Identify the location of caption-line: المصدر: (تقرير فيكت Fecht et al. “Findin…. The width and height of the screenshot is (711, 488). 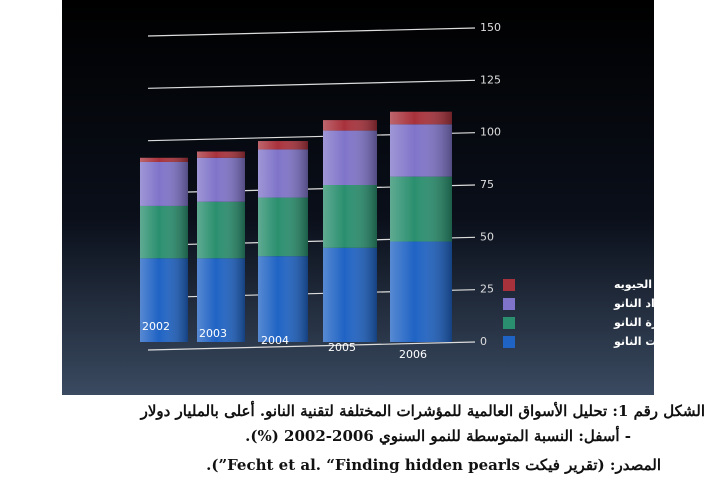
(433, 465).